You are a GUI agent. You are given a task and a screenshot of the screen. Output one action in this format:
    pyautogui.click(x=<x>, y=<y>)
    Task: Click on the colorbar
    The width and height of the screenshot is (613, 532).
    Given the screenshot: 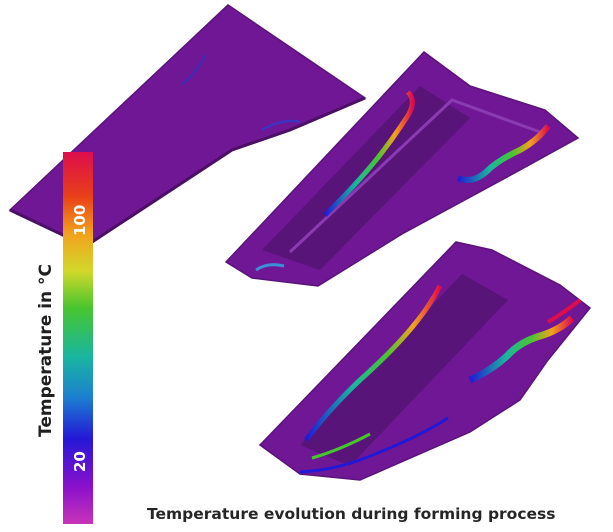 What is the action you would take?
    pyautogui.click(x=78, y=338)
    